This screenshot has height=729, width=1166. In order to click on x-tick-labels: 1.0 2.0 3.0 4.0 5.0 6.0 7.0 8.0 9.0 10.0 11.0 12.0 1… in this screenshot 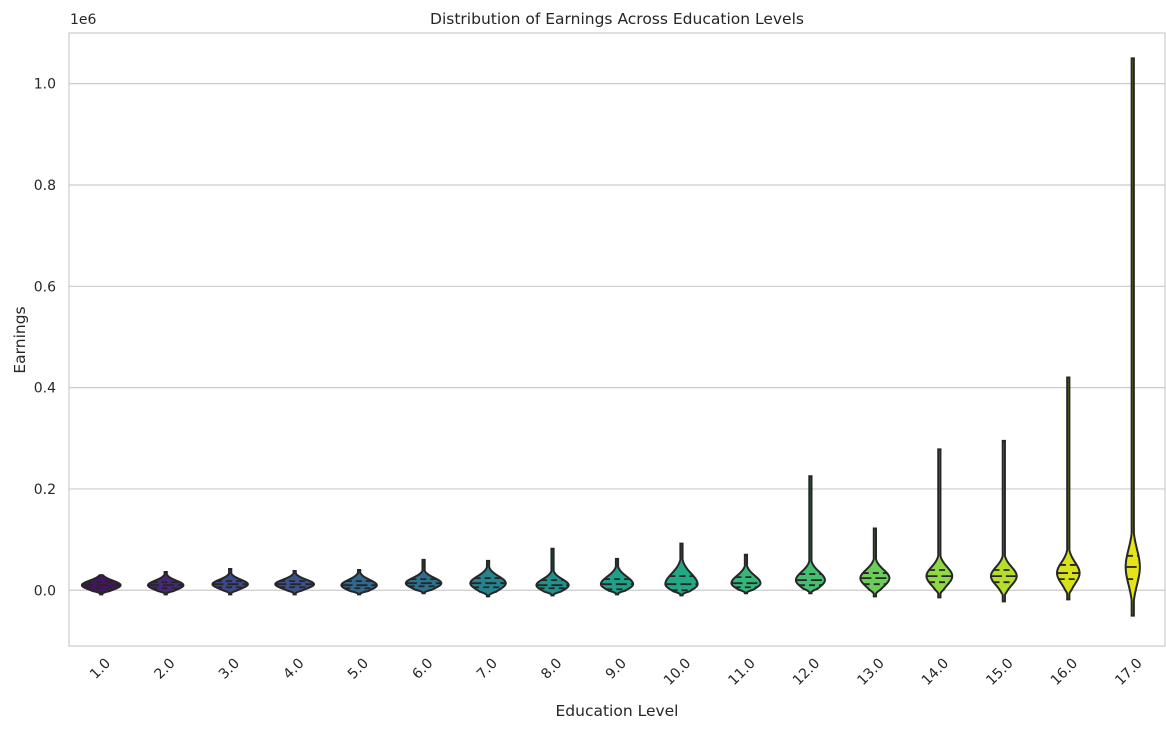, I will do `click(616, 672)`.